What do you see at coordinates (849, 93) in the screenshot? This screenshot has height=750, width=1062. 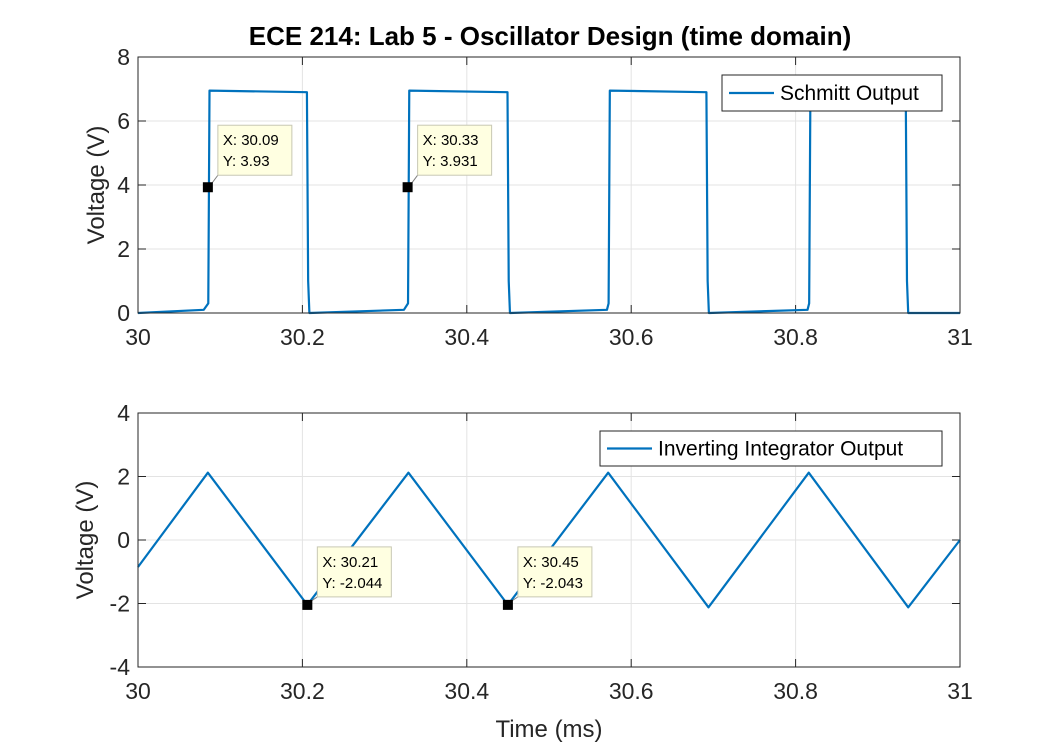 I see `schmitt-legend-label: Schmitt Output` at bounding box center [849, 93].